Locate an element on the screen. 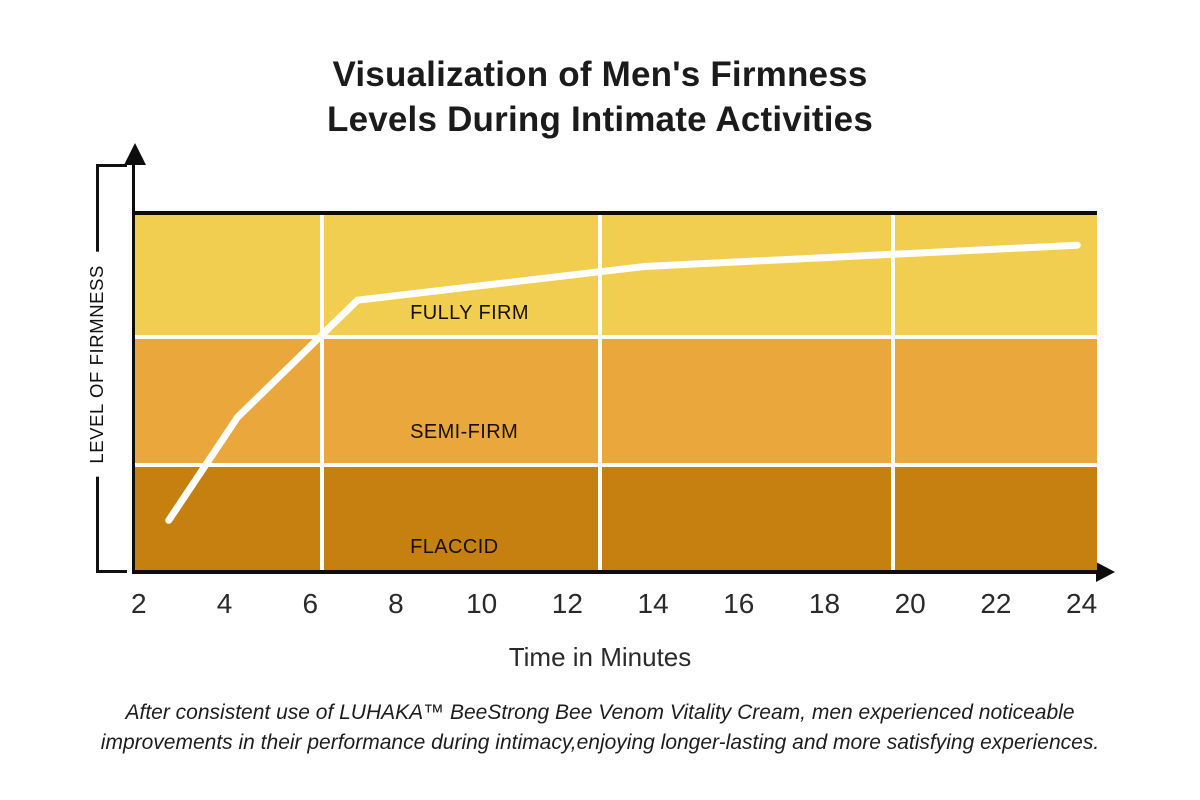 This screenshot has width=1200, height=800. x-axis-arrow-icon is located at coordinates (1105, 572).